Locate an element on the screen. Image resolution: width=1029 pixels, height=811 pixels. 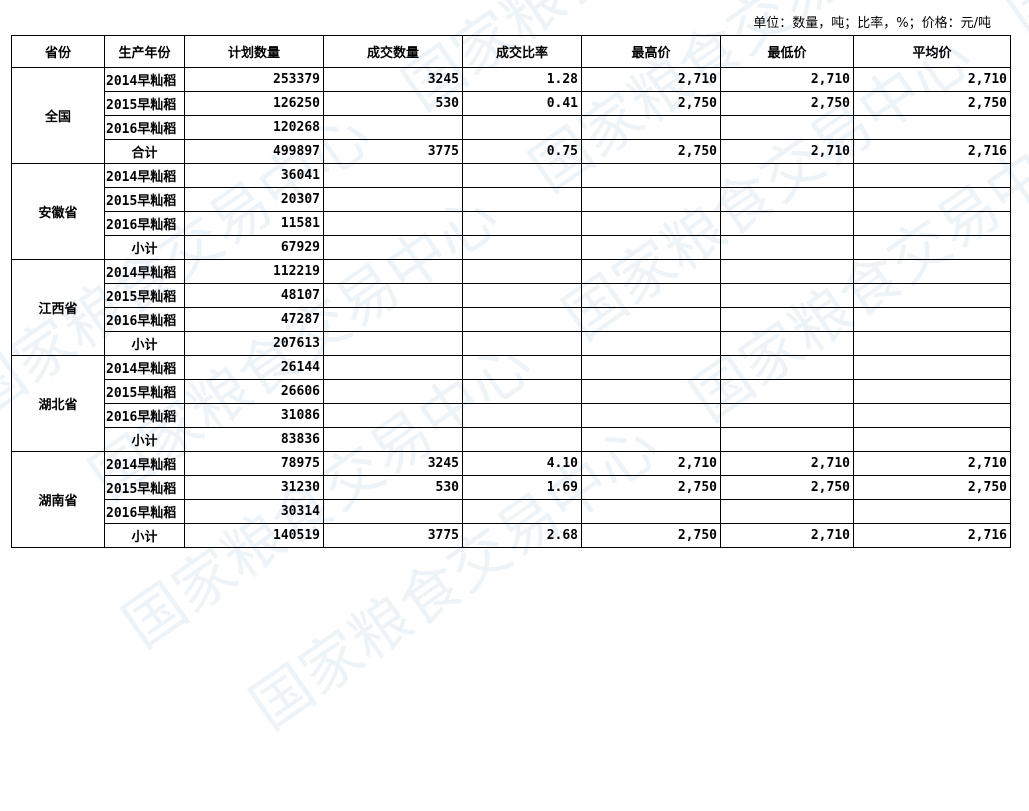
column-header: 省份 is located at coordinates (58, 51).